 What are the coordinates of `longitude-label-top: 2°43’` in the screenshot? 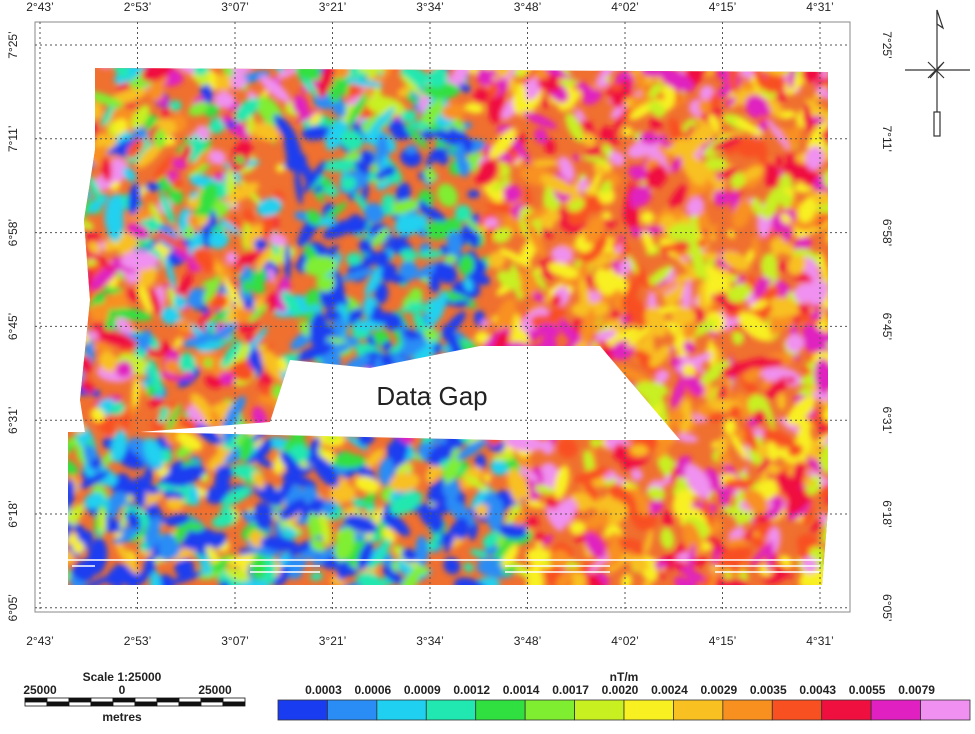 It's located at (40, 7).